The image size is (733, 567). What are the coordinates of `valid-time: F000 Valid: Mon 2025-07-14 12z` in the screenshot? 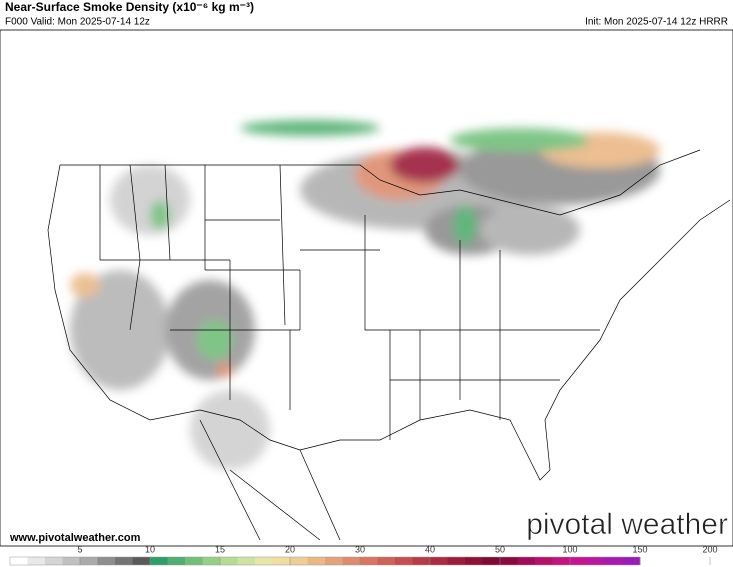 It's located at (77, 22).